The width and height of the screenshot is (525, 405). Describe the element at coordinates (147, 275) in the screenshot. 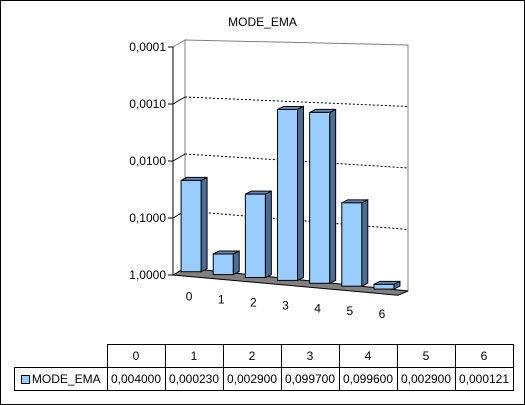

I see `y-tick-label: 1,0000` at that location.